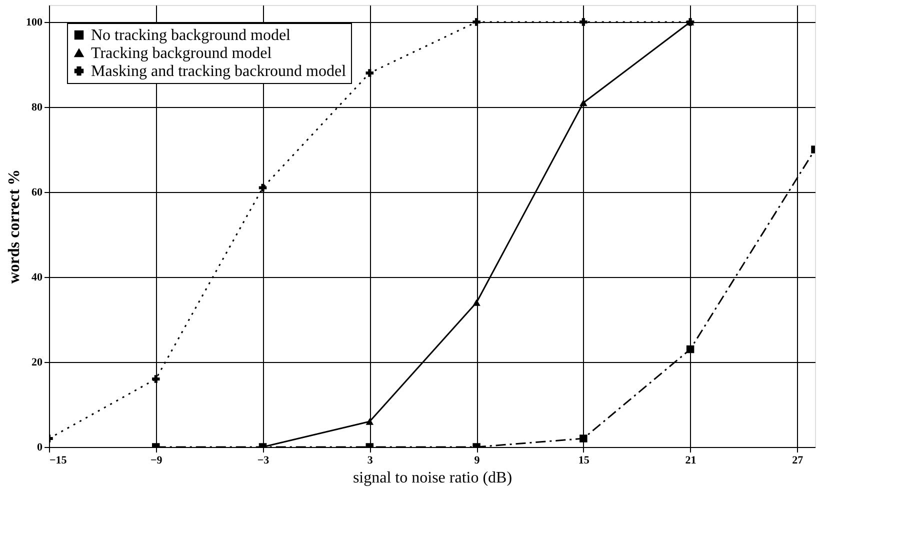  Describe the element at coordinates (477, 460) in the screenshot. I see `x-tick-label: 9` at that location.